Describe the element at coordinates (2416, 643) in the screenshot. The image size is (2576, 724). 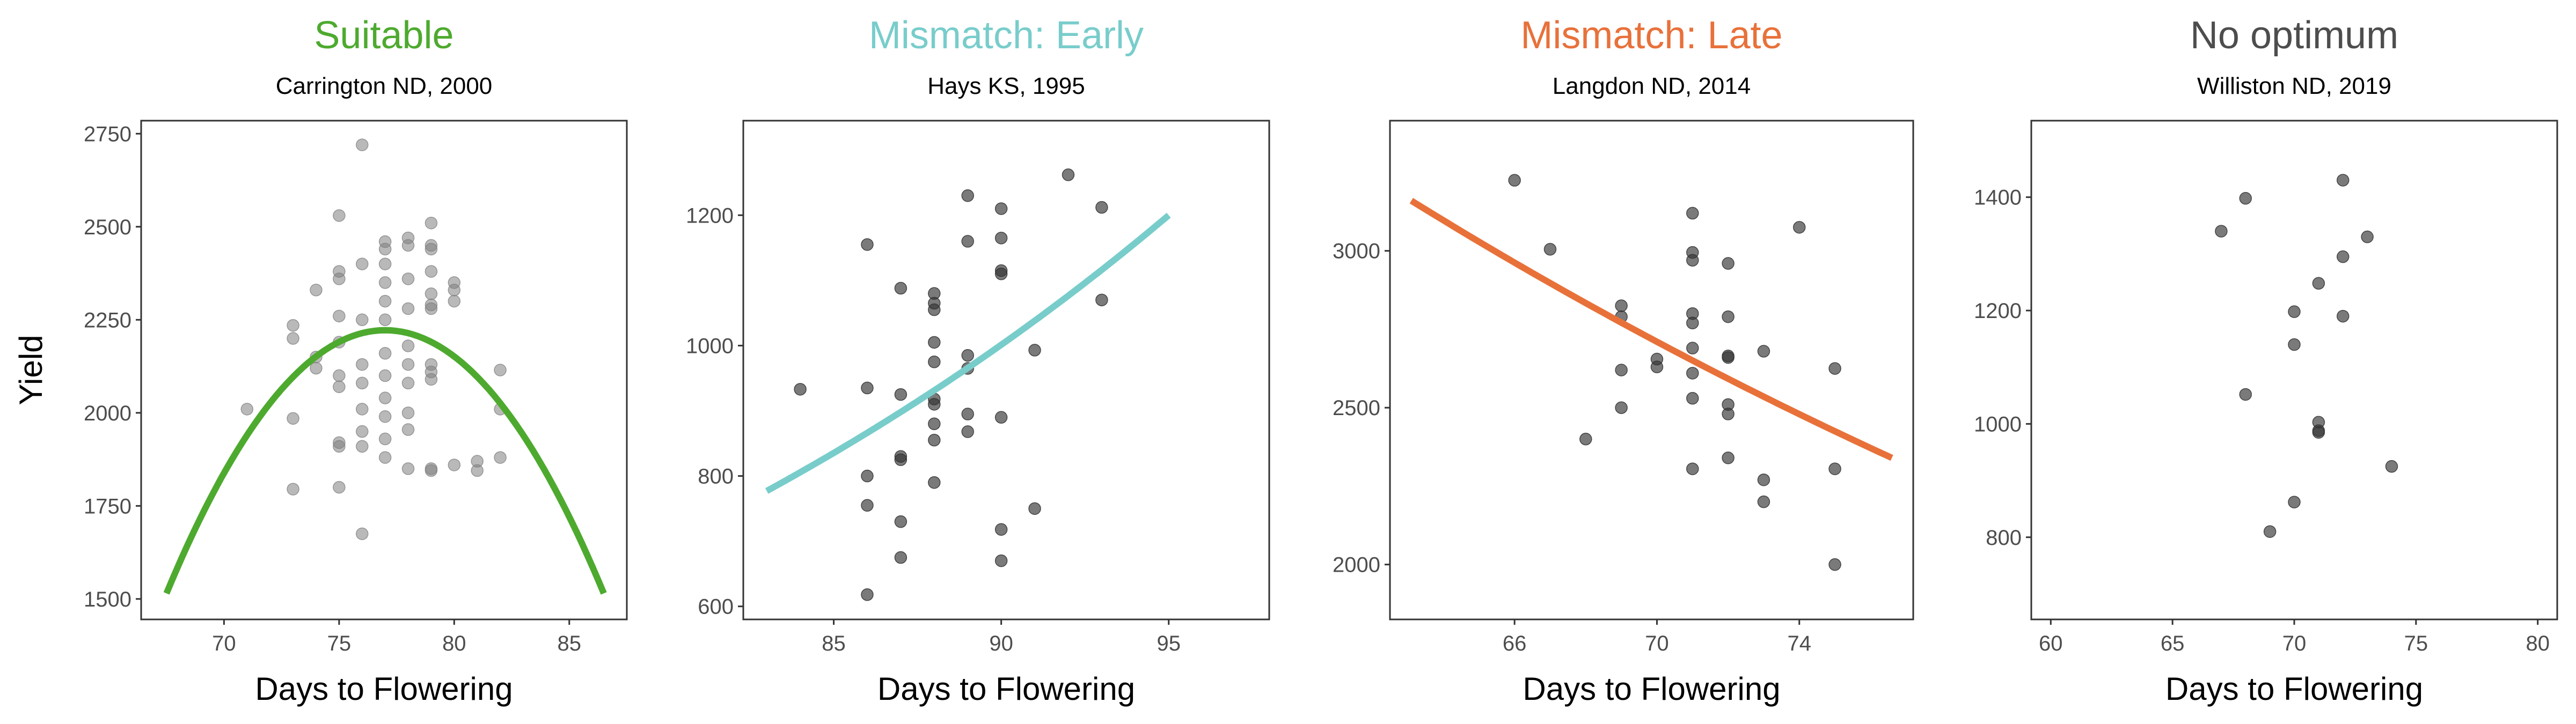
I see `x-tick-label: 75` at that location.